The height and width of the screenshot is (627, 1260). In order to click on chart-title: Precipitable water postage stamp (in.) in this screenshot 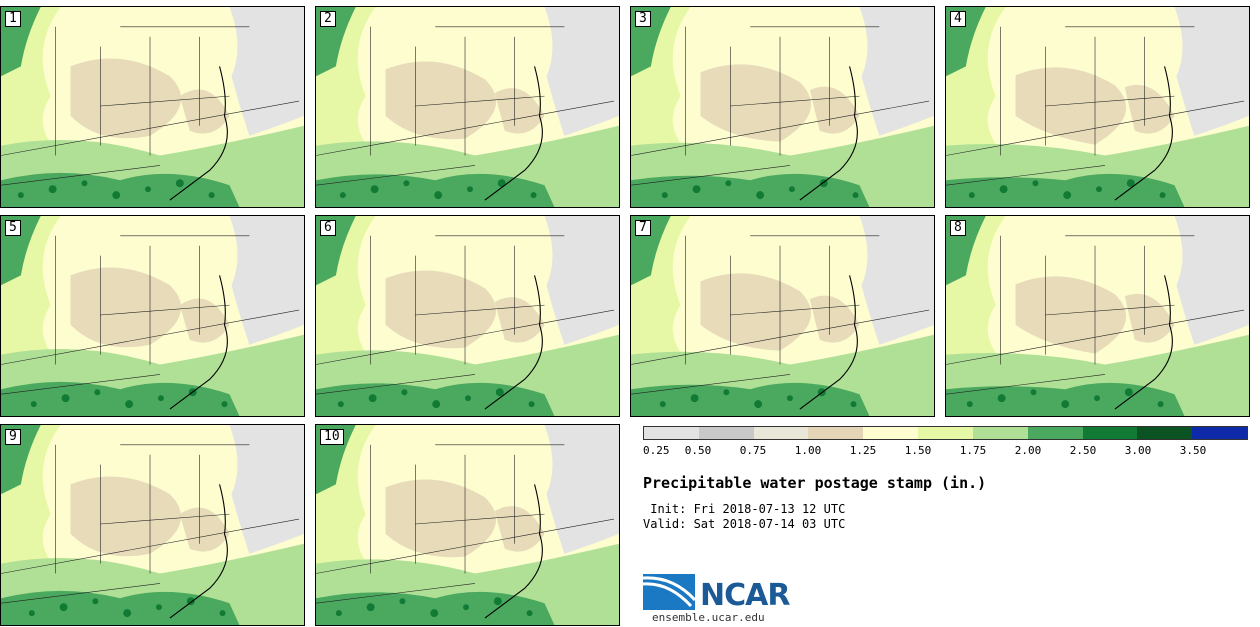, I will do `click(815, 483)`.